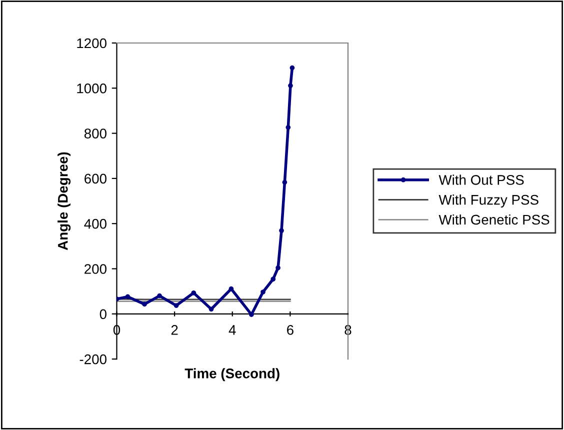 This screenshot has height=430, width=564. I want to click on legend-label: With Out PSS, so click(481, 179).